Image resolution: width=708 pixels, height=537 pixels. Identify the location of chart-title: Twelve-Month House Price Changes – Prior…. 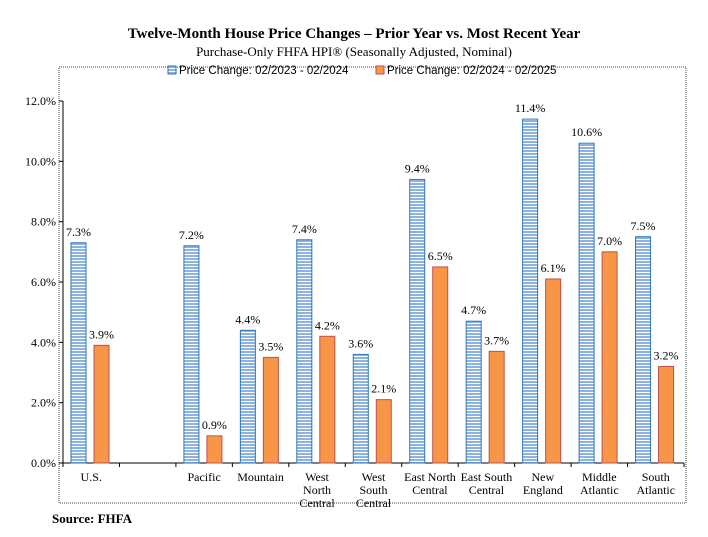
(354, 34).